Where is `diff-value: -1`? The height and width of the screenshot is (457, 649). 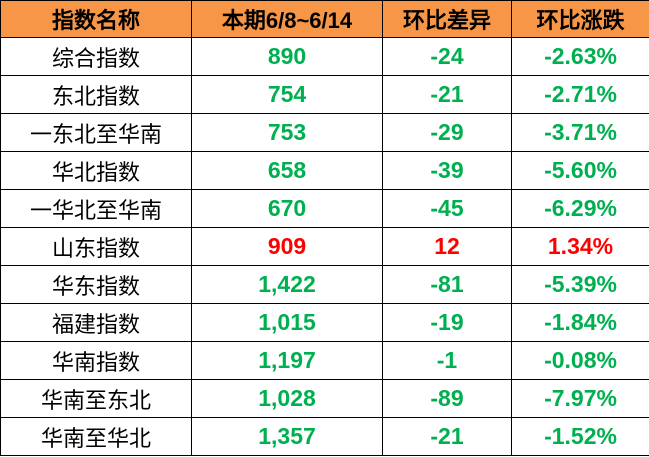 diff-value: -1 is located at coordinates (447, 360).